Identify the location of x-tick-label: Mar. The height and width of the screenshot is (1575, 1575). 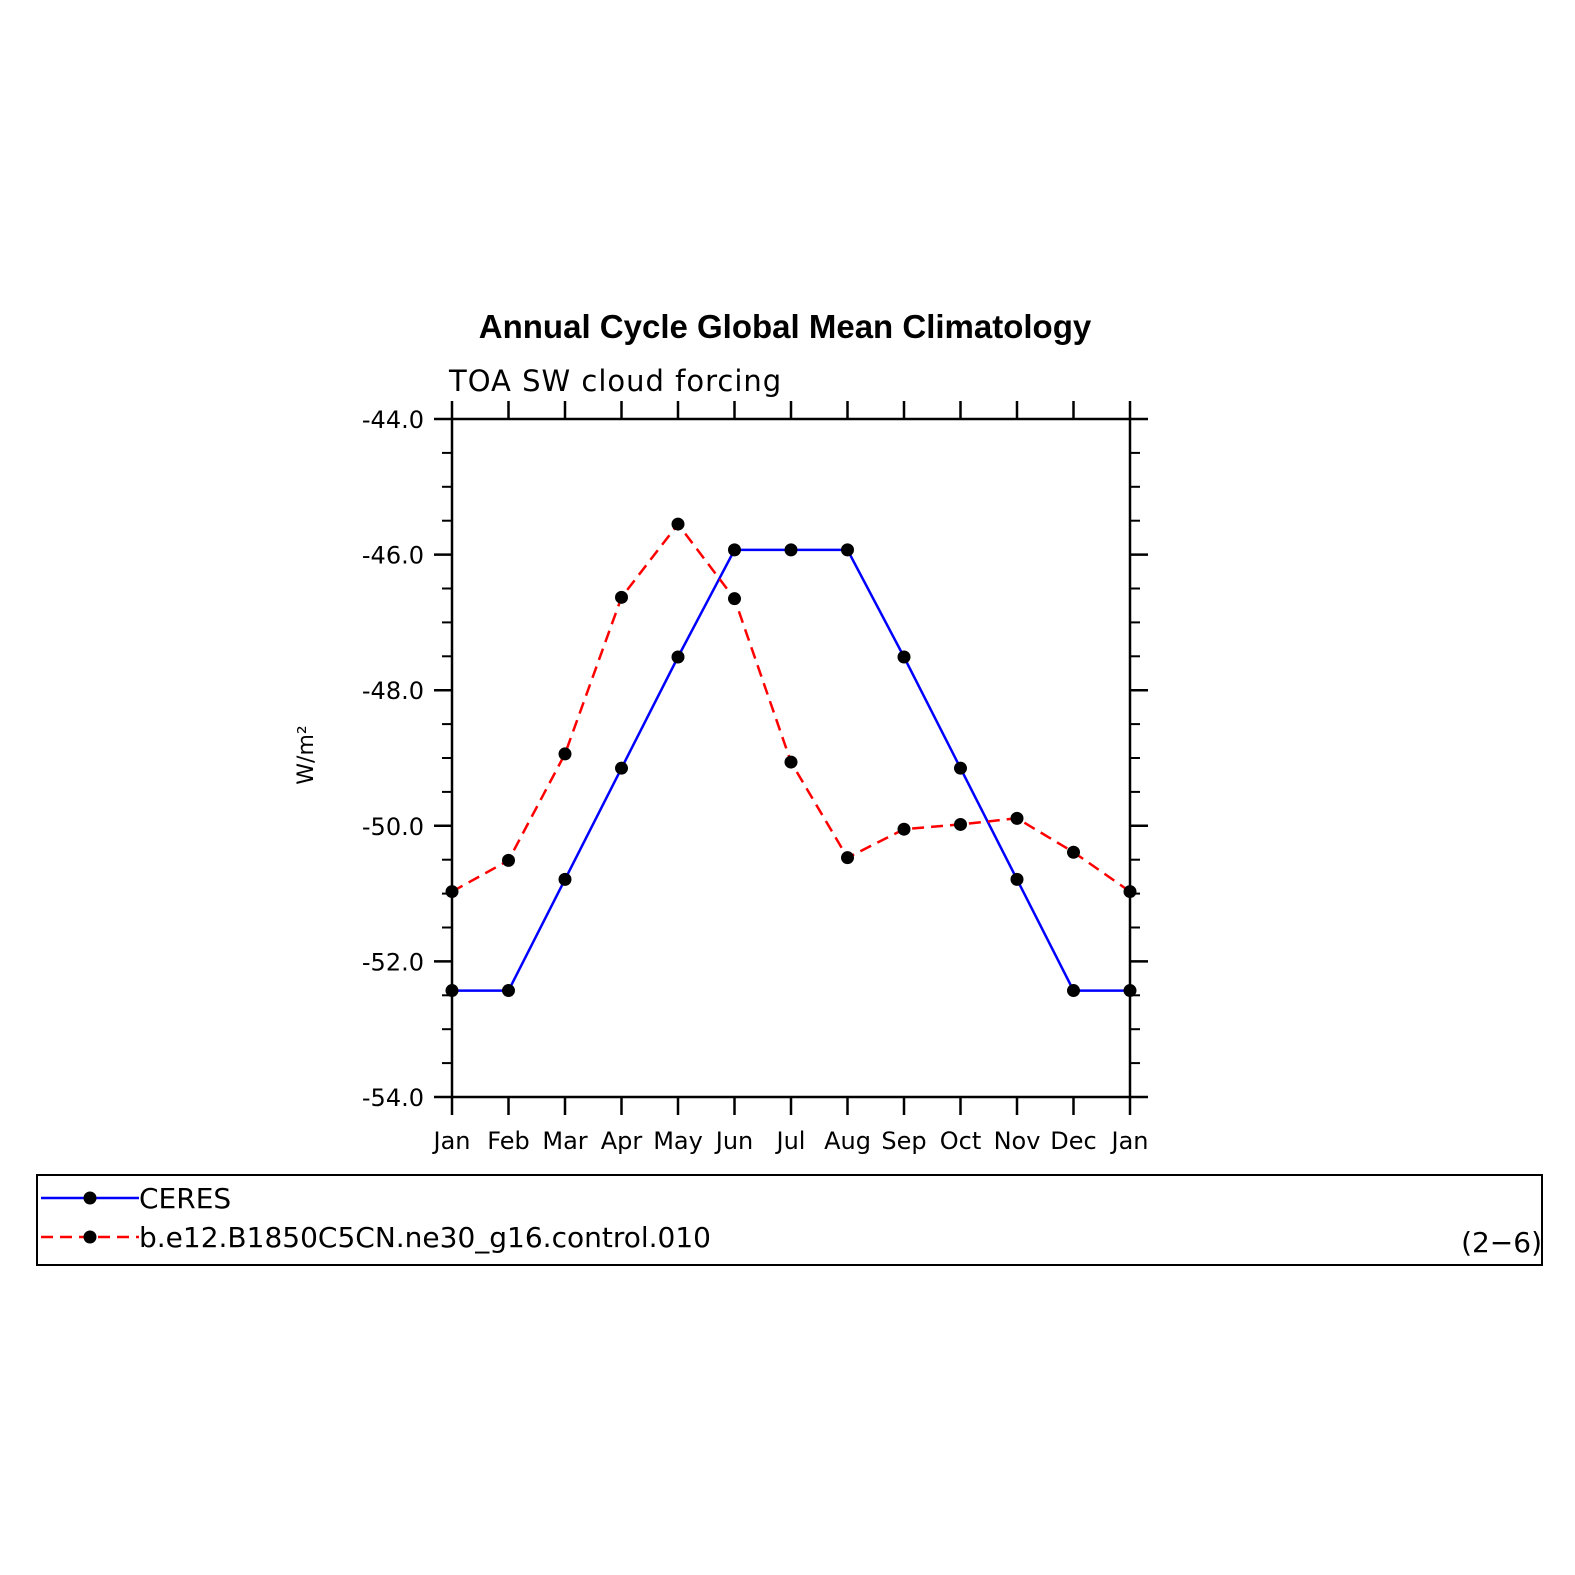
(564, 1141).